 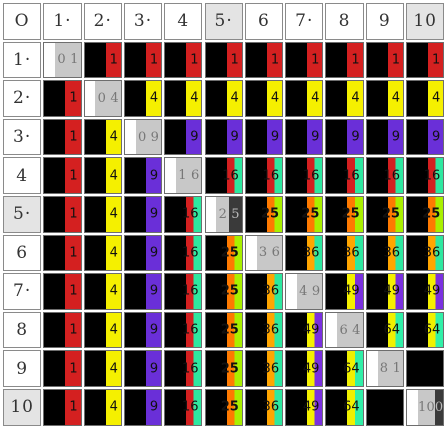 I want to click on cell-r2-c6: 4, so click(x=264, y=98).